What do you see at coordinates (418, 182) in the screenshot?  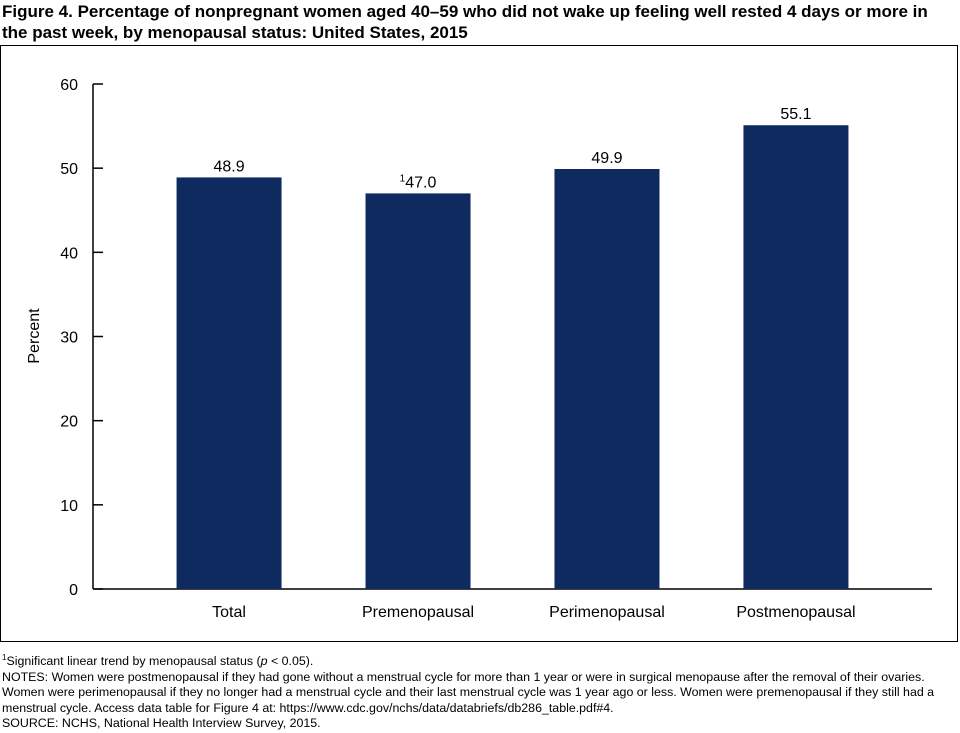 I see `data-label: 147.0` at bounding box center [418, 182].